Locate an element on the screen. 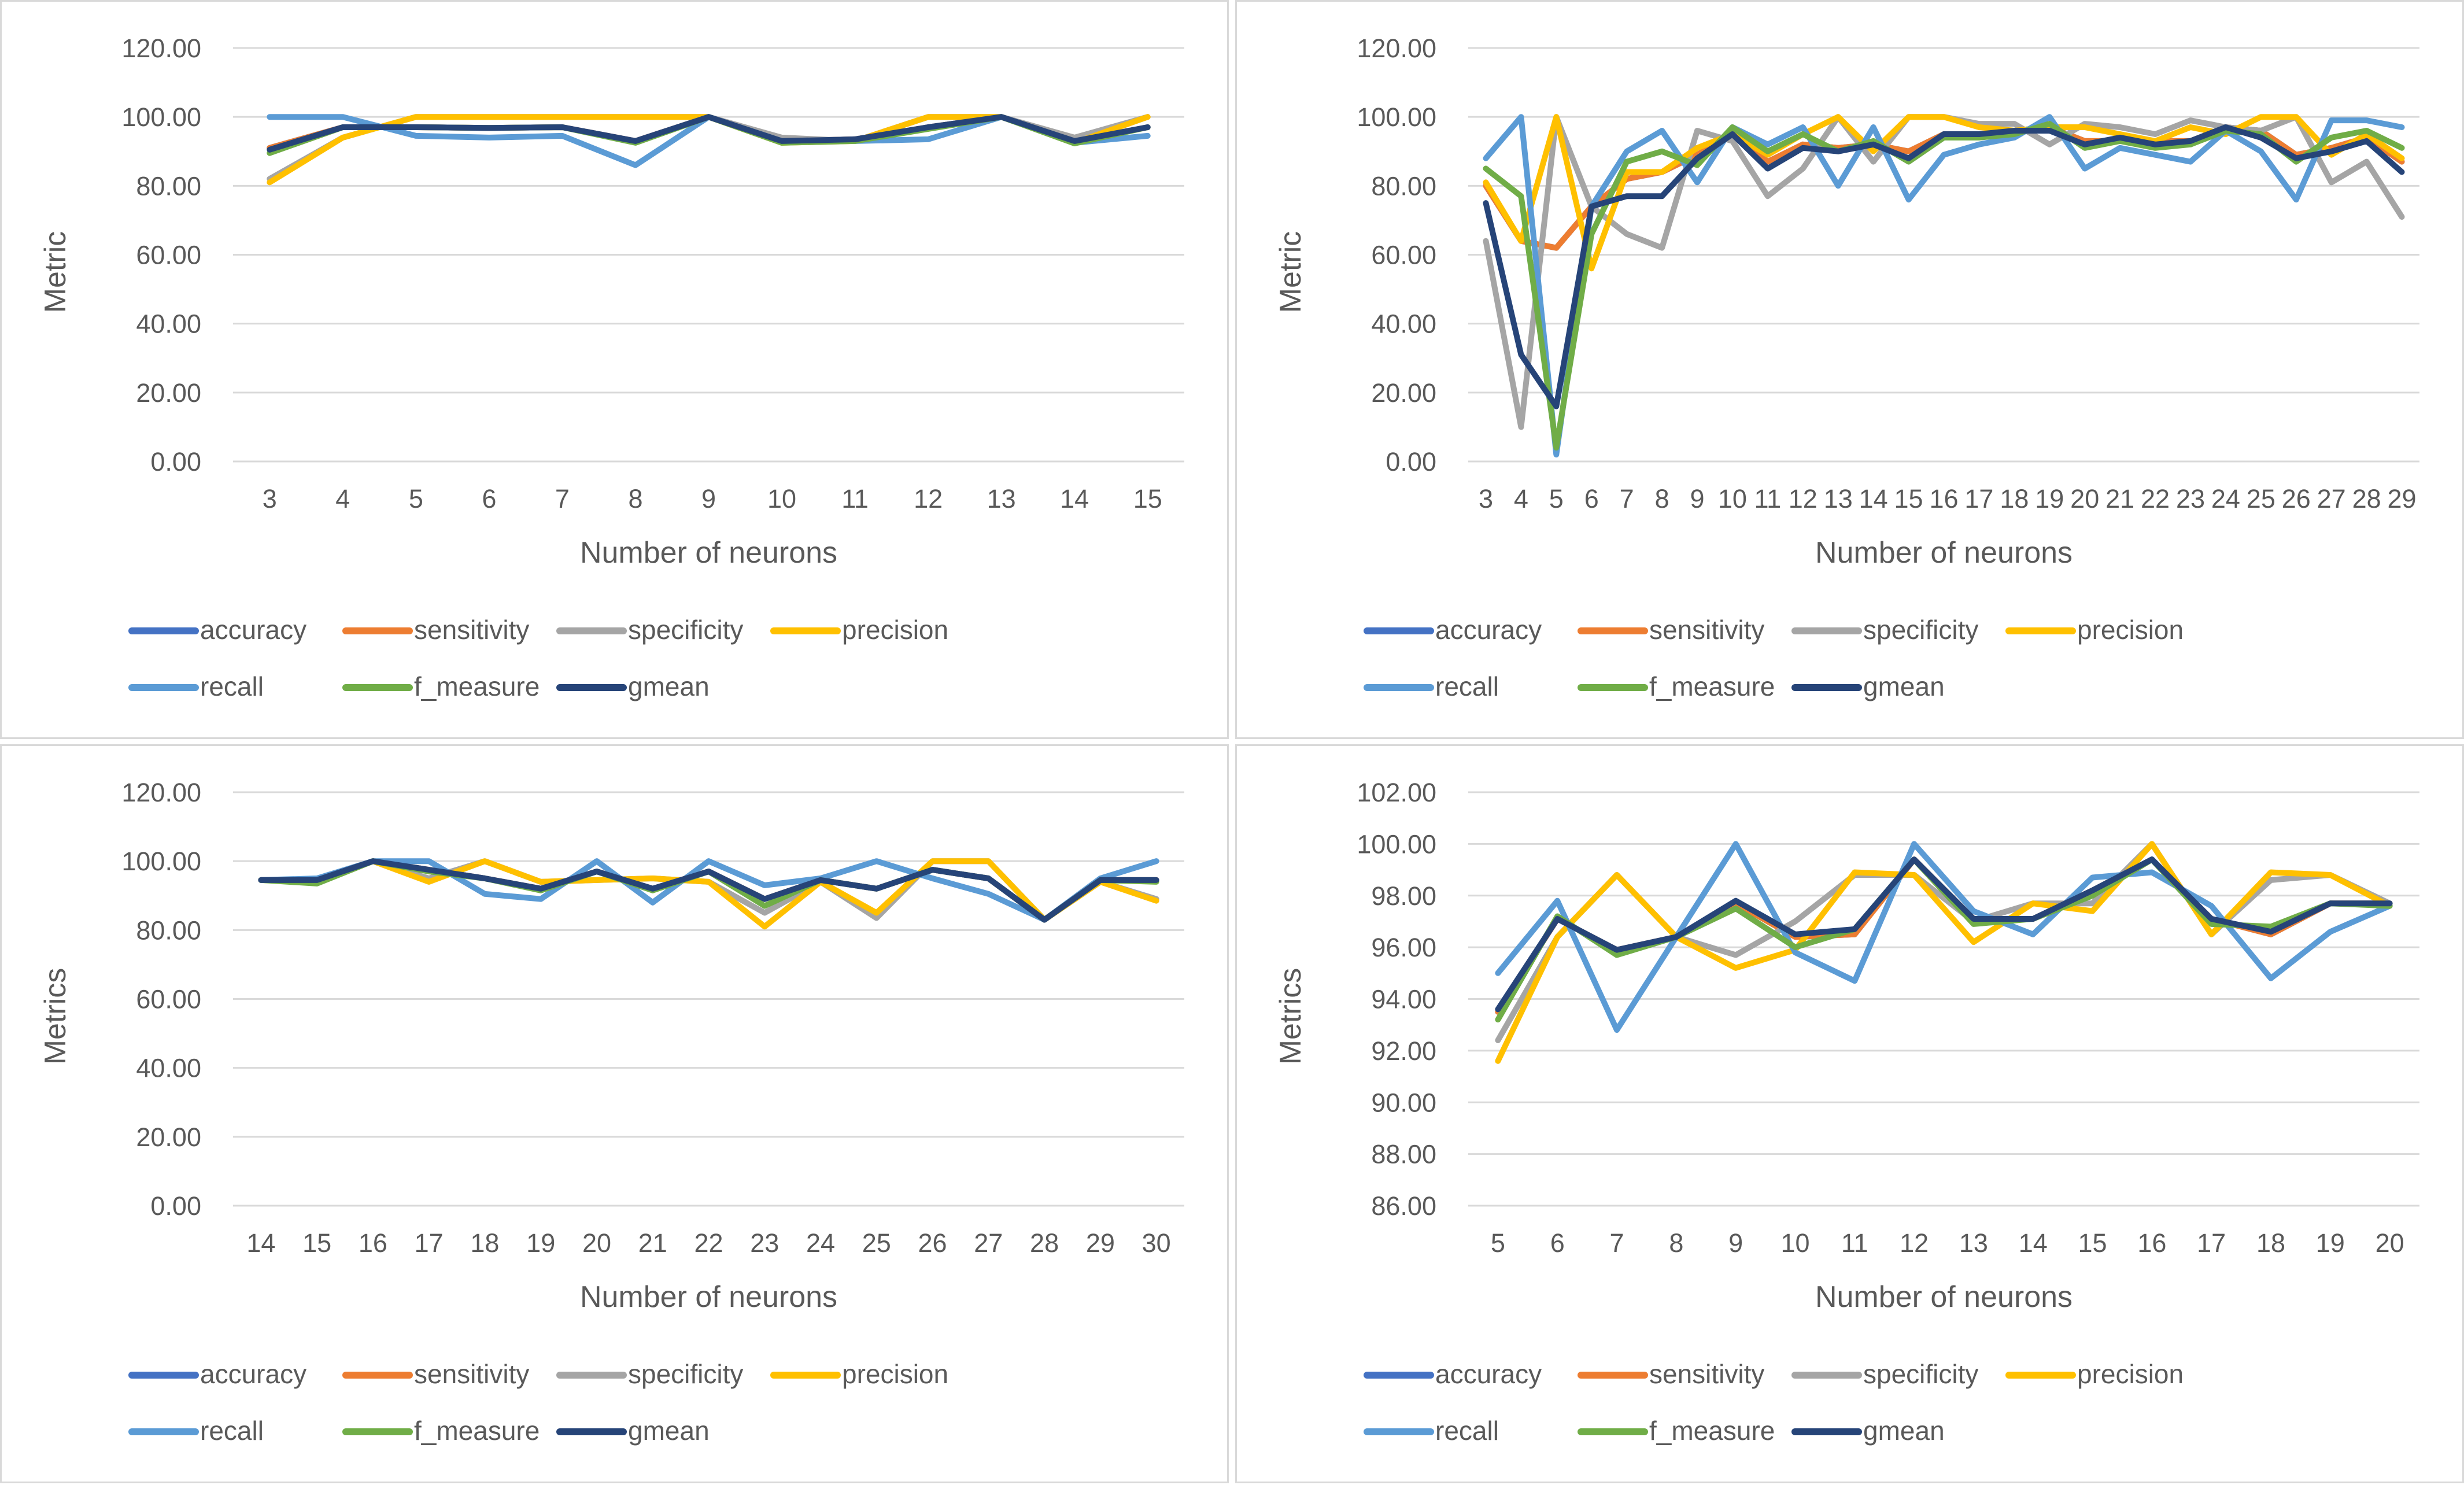 The image size is (2464, 1485). x-tick-label: 9 is located at coordinates (708, 499).